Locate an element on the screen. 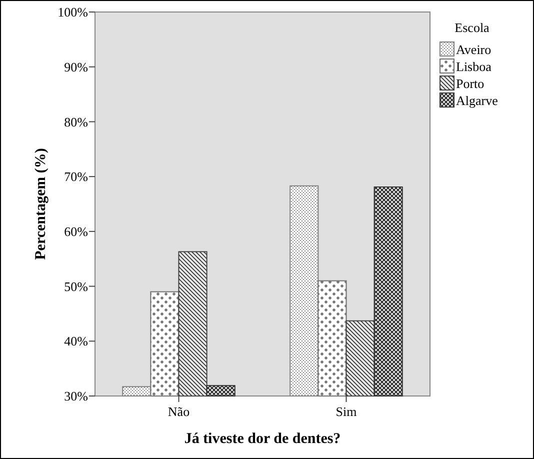 Image resolution: width=534 pixels, height=459 pixels. y-tick-label: 90% is located at coordinates (76, 66).